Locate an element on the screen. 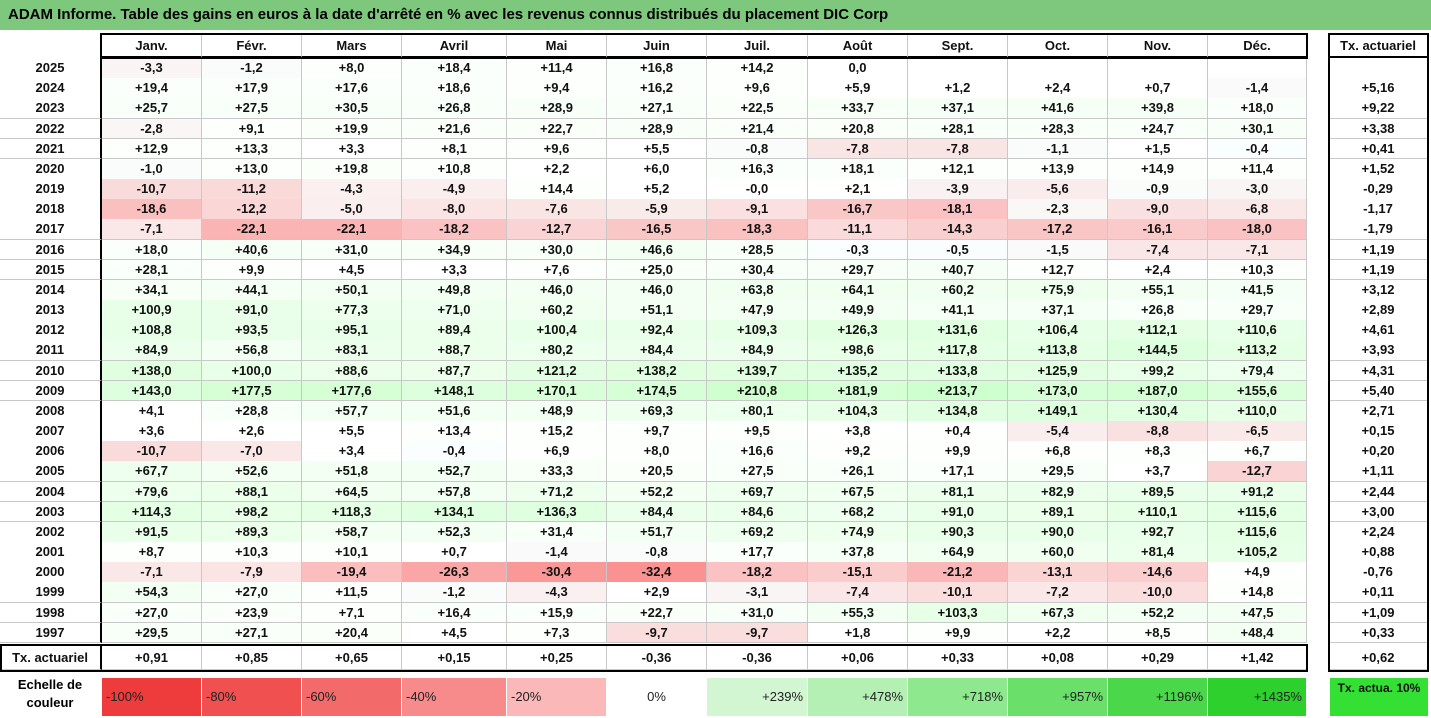  return-cell: -30,4 is located at coordinates (557, 572).